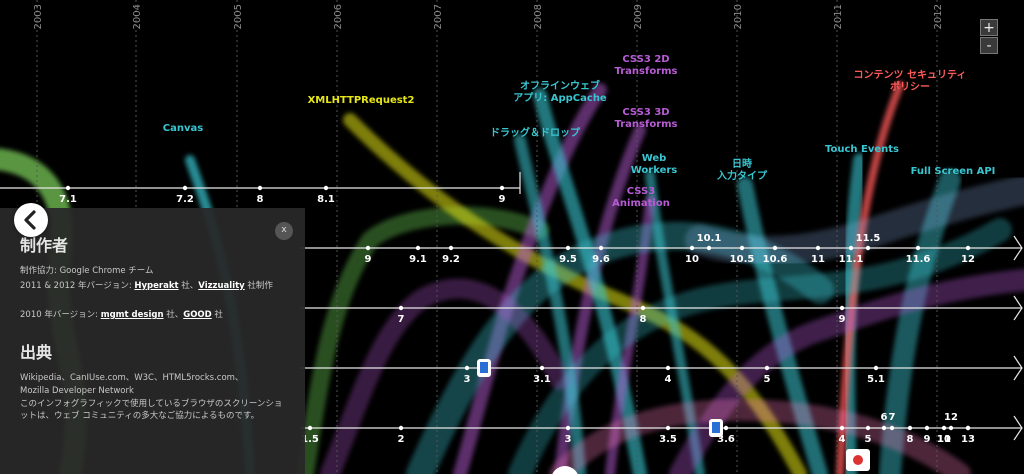 This screenshot has width=1024, height=474. Describe the element at coordinates (361, 100) in the screenshot. I see `tech-label-xhr2: XMLHTTPRequest2` at that location.